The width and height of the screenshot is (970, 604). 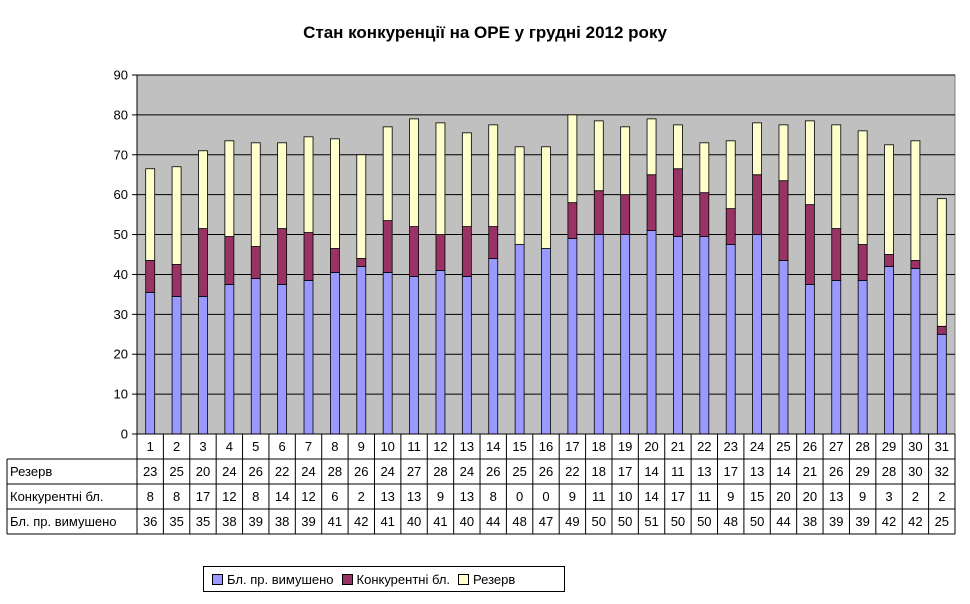 I want to click on data-label: 47, so click(x=546, y=521).